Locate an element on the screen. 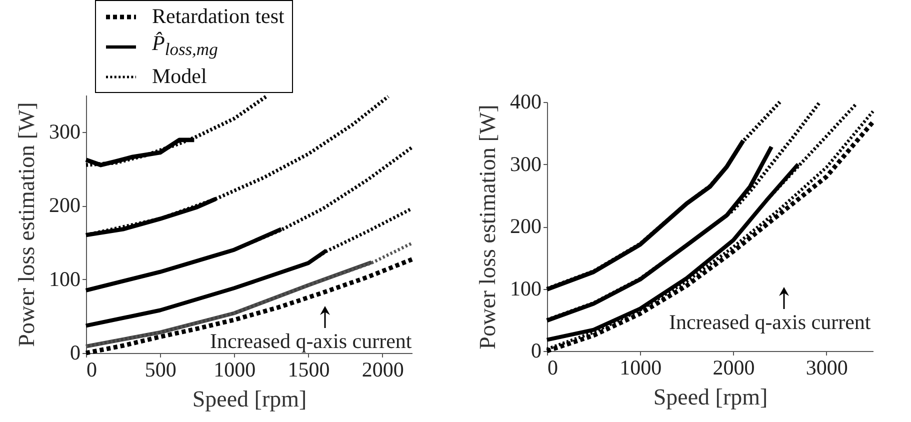 The height and width of the screenshot is (422, 911). x-tick-label: 1500 is located at coordinates (309, 370).